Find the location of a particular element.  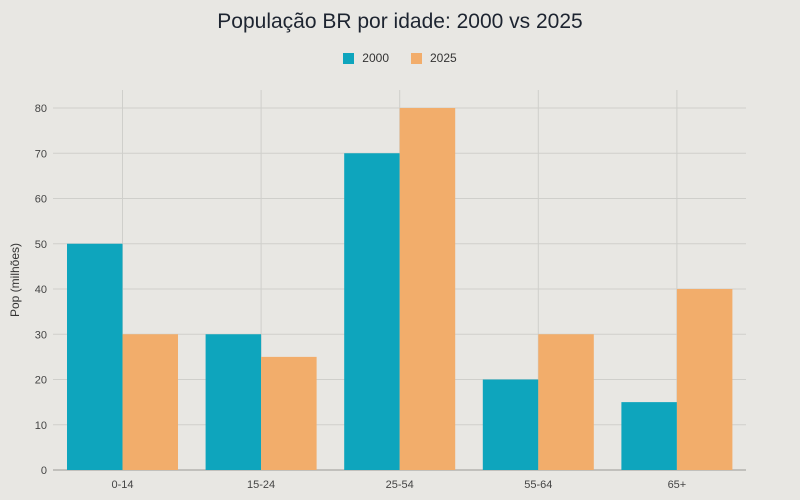

legend-label-2000: 2000 is located at coordinates (375, 58).